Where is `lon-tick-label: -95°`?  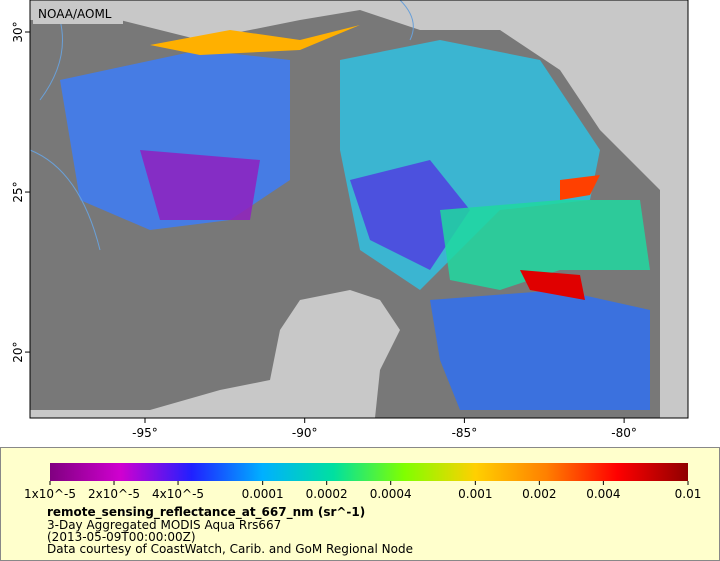
lon-tick-label: -95° is located at coordinates (145, 433).